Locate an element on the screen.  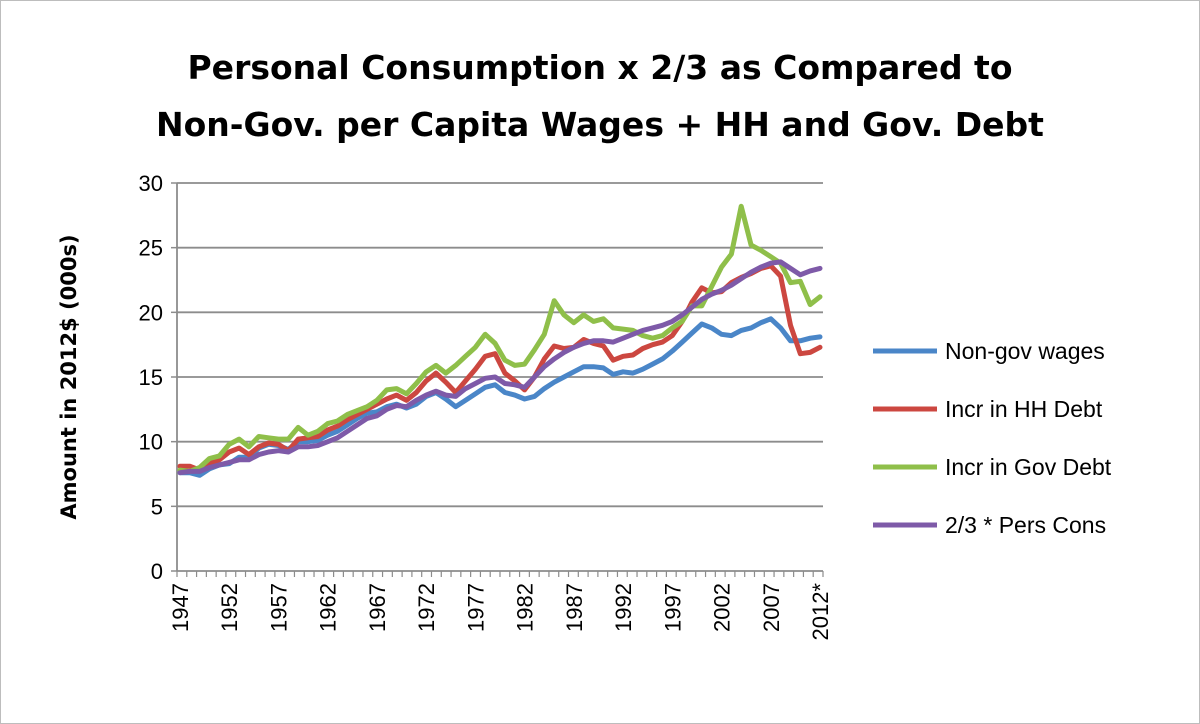
y-tick-label: 20 is located at coordinates (151, 312).